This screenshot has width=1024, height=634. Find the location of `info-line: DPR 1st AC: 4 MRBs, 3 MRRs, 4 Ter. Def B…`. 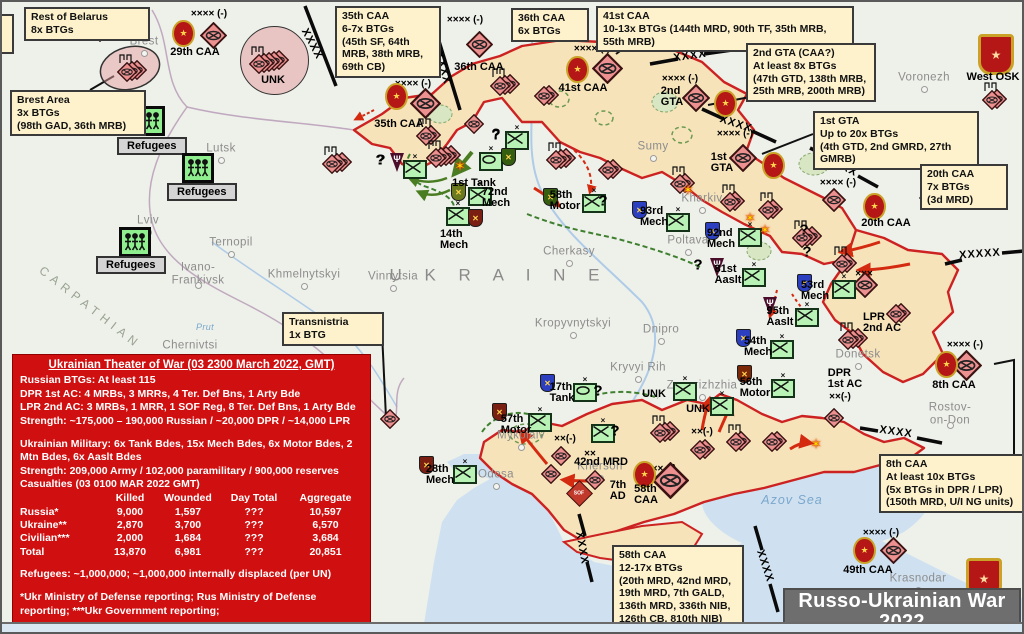

info-line: DPR 1st AC: 4 MRBs, 3 MRRs, 4 Ter. Def B… is located at coordinates (160, 393).